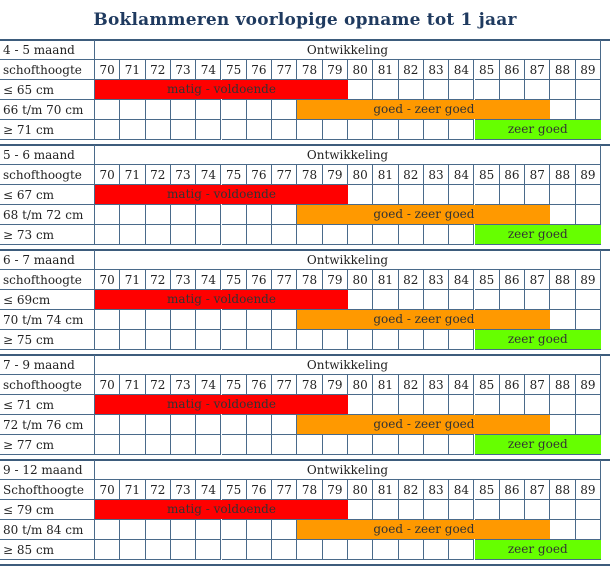 This screenshot has width=610, height=566. I want to click on height-range-label: ≥ 71 cm, so click(47, 130).